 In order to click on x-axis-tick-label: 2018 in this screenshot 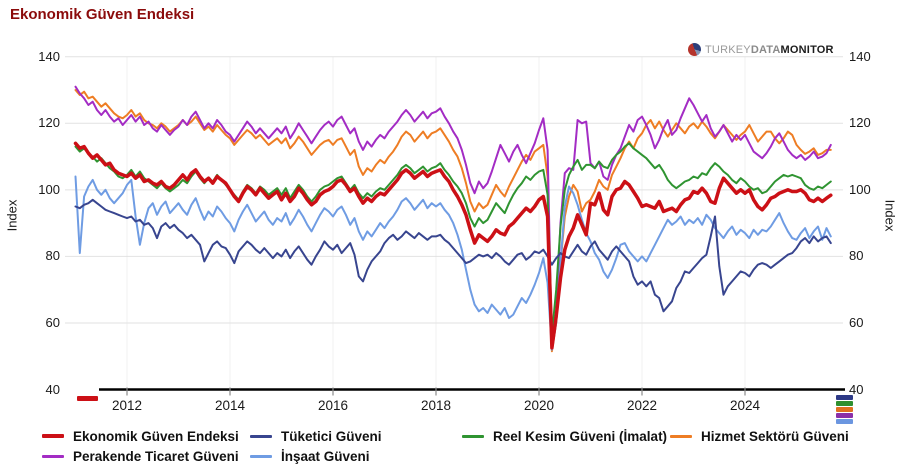, I will do `click(436, 405)`.